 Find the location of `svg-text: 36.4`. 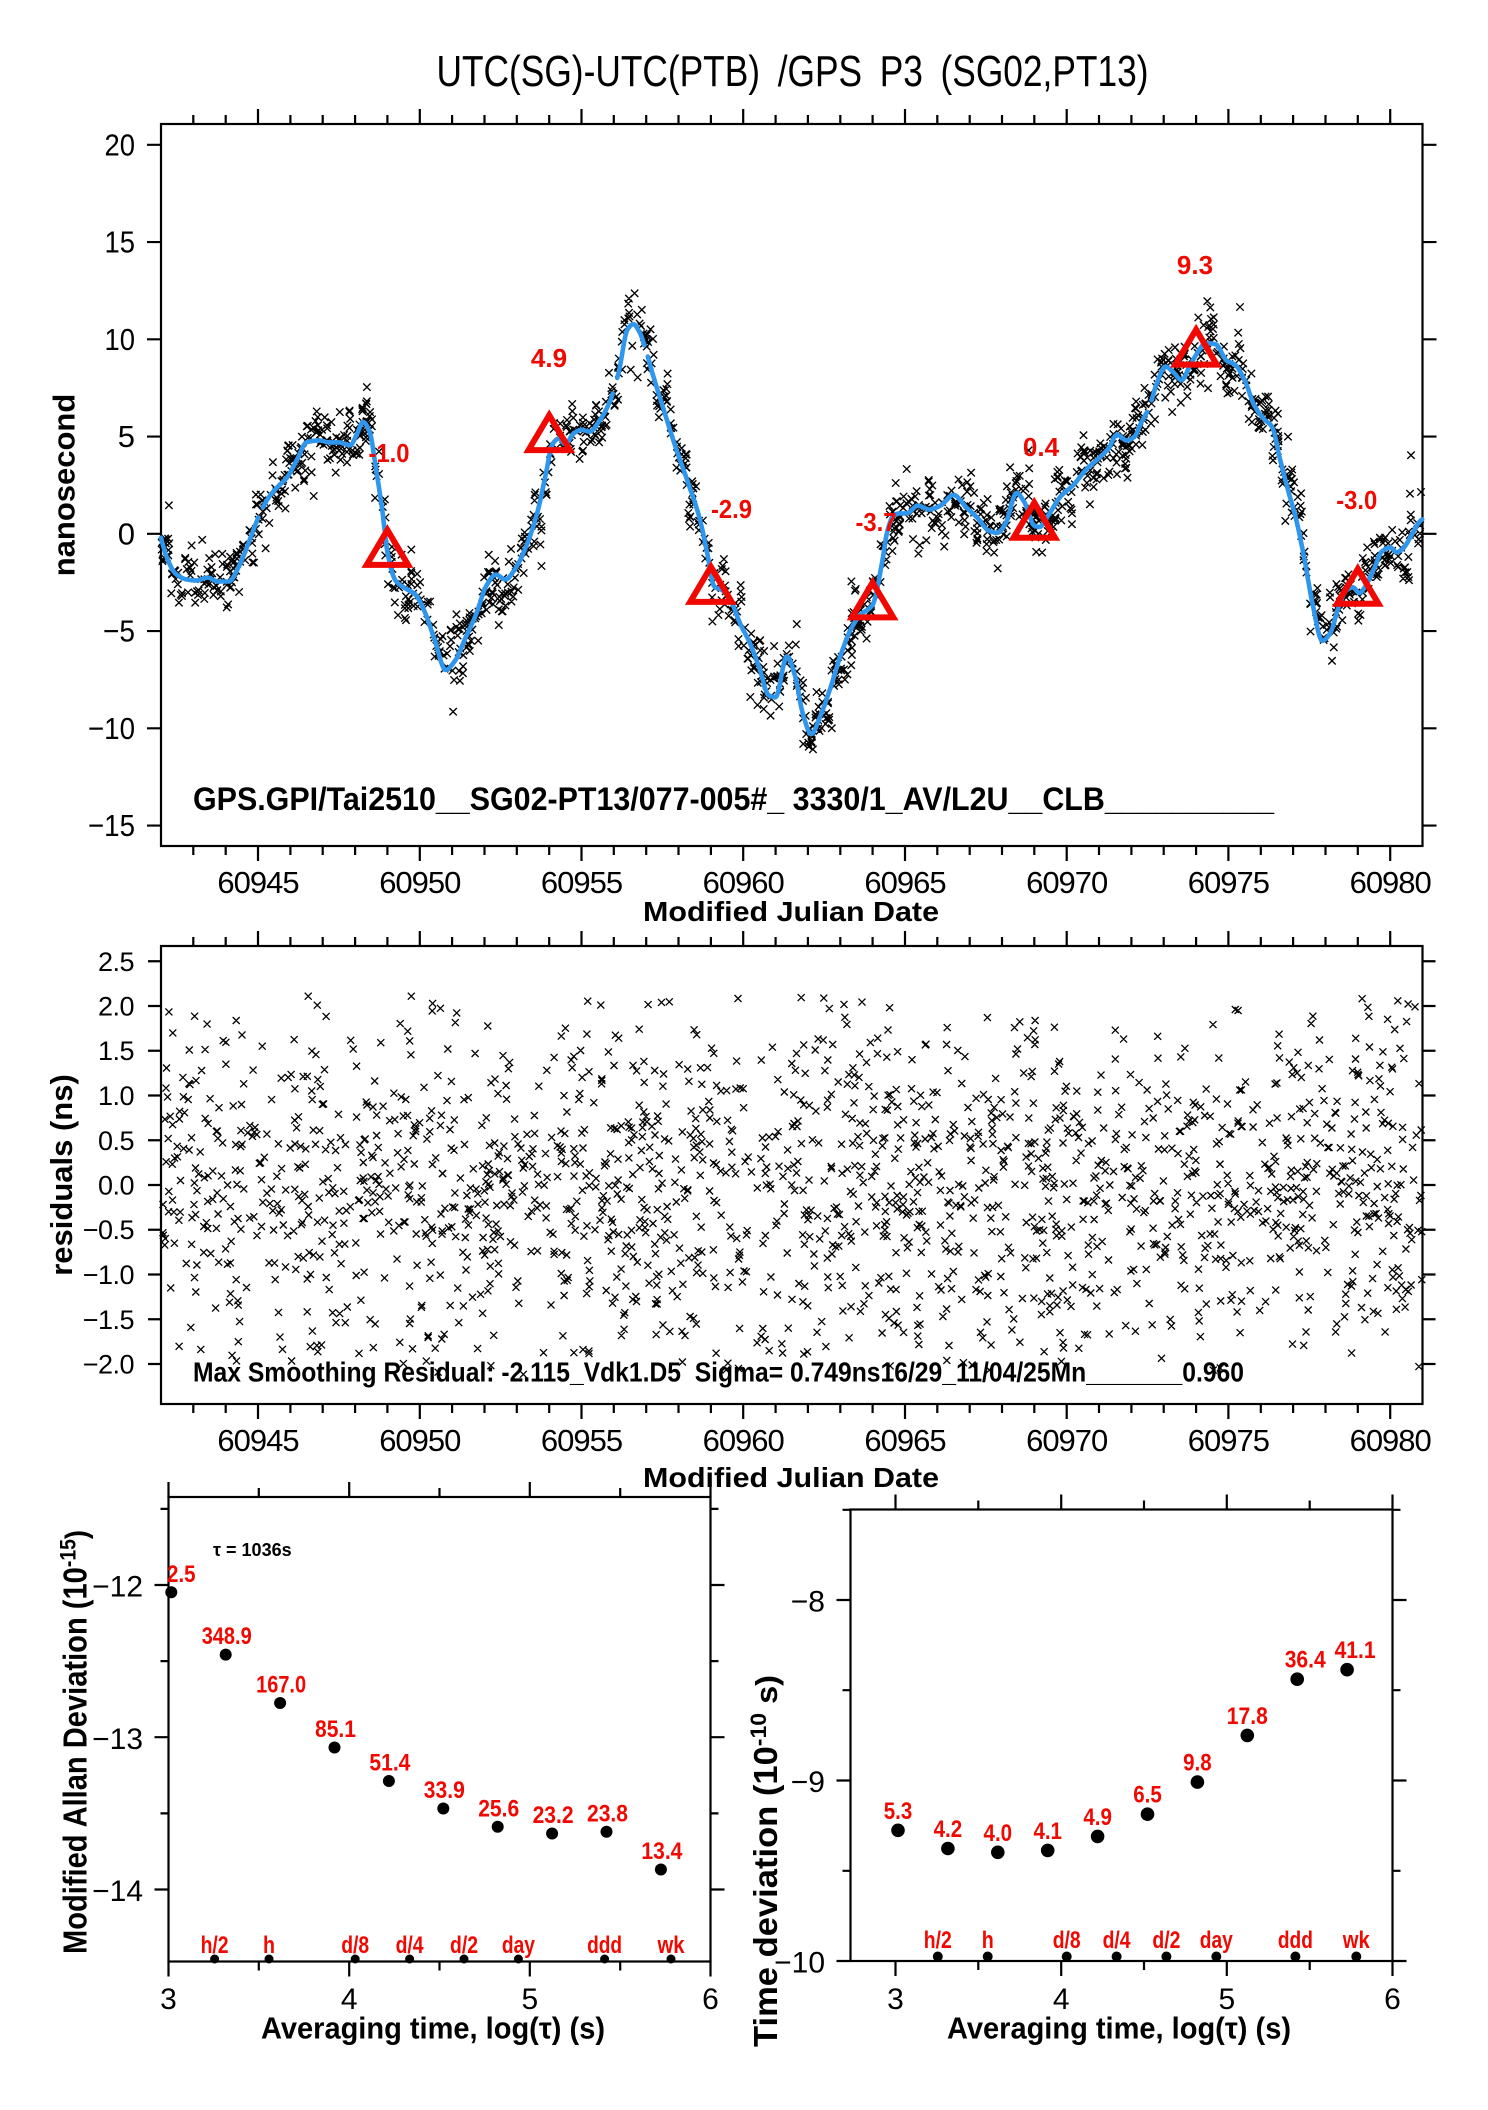

svg-text: 36.4 is located at coordinates (1305, 1660).